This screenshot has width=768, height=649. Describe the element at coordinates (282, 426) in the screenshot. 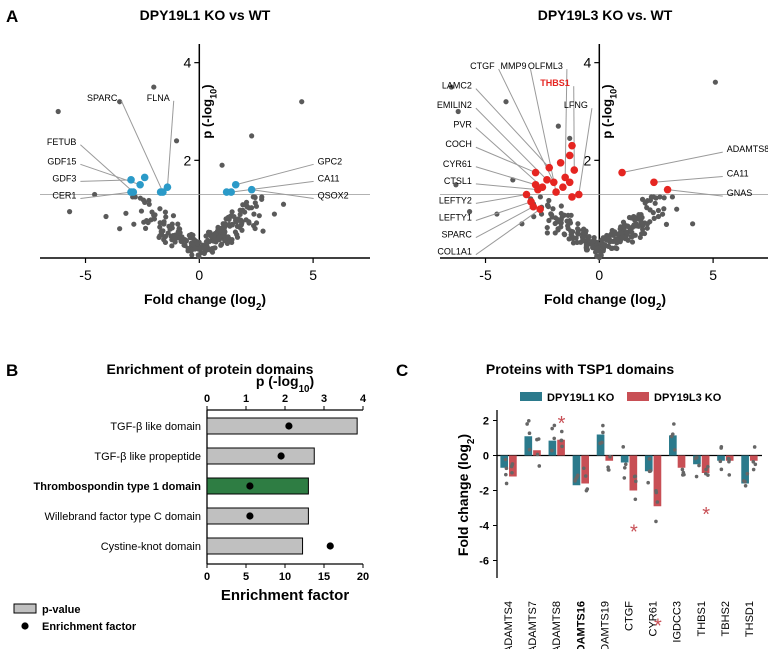

I see `p-value-bar` at that location.